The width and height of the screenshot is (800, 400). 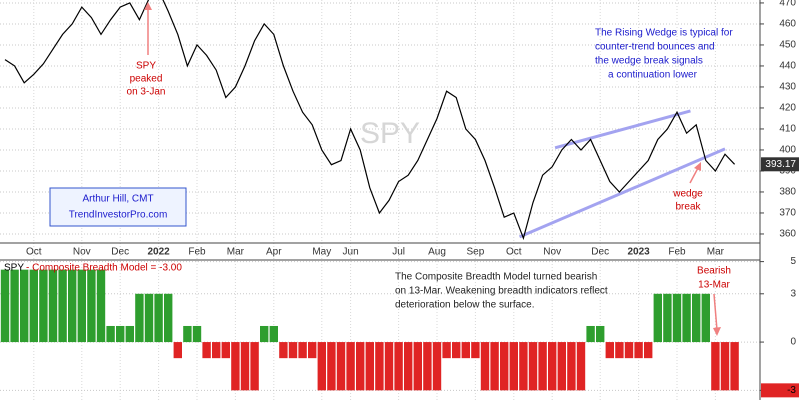 What do you see at coordinates (714, 271) in the screenshot?
I see `annotation: Bearish` at bounding box center [714, 271].